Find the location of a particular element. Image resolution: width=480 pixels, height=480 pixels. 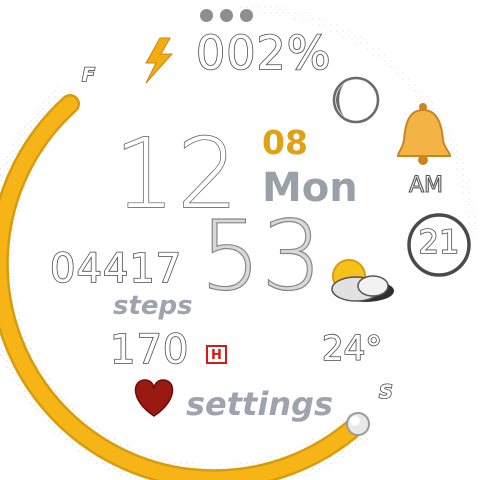

time-hour: 12 is located at coordinates (177, 174).